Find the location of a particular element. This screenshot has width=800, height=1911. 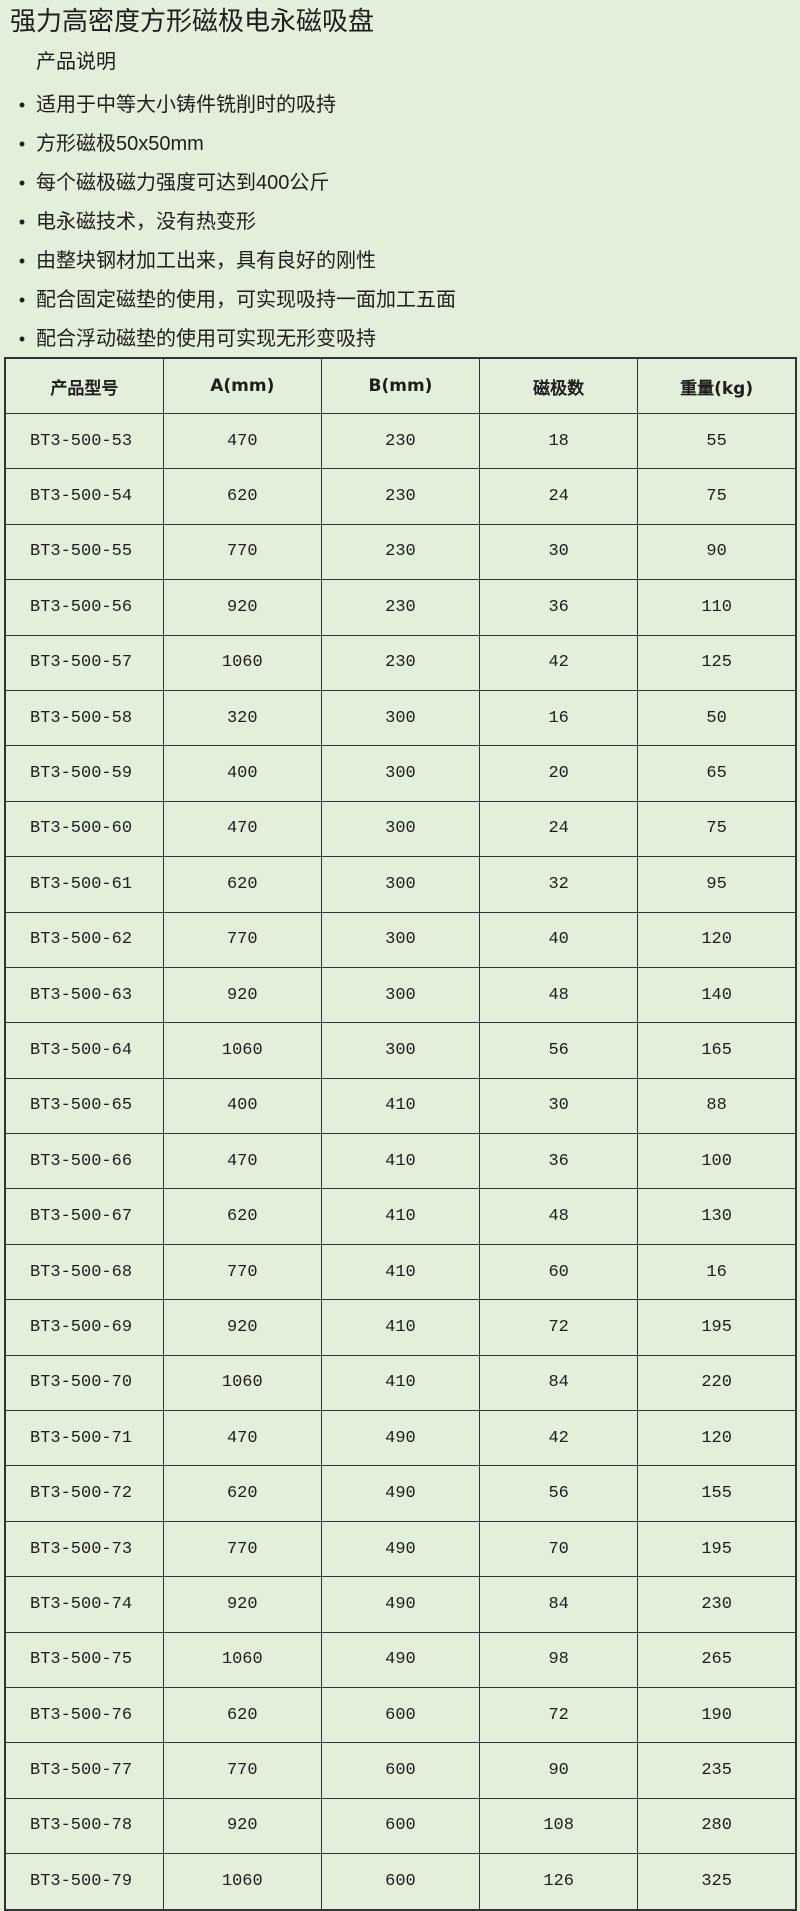

table-header-row: 产品型号 A(mm) B(mm) 磁极数 重量(kg) is located at coordinates (400, 385).